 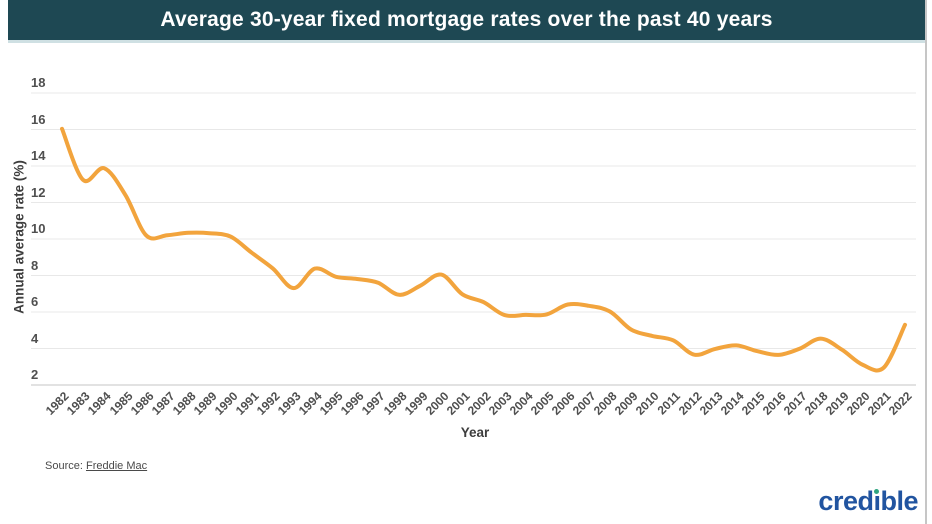 What do you see at coordinates (116, 466) in the screenshot?
I see `source-link: Freddie Mac` at bounding box center [116, 466].